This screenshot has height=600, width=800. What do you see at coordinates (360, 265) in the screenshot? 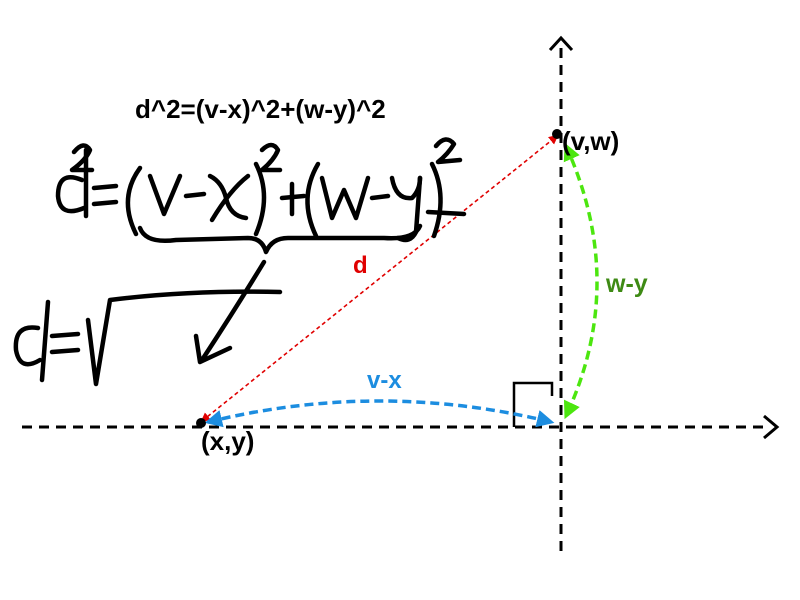
I see `distance-d-label: d` at bounding box center [360, 265].